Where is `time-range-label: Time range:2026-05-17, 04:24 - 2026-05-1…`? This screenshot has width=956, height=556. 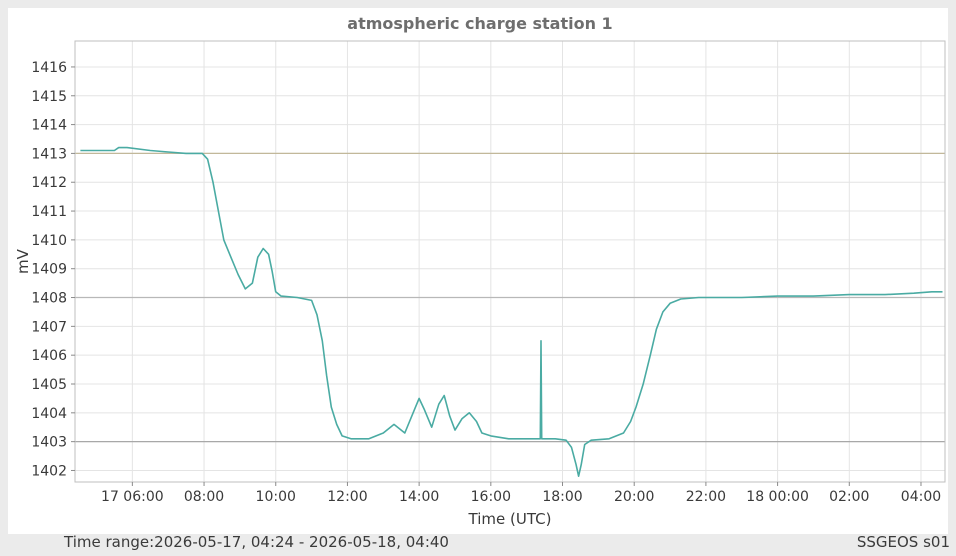 time-range-label: Time range:2026-05-17, 04:24 - 2026-05-1… is located at coordinates (256, 542).